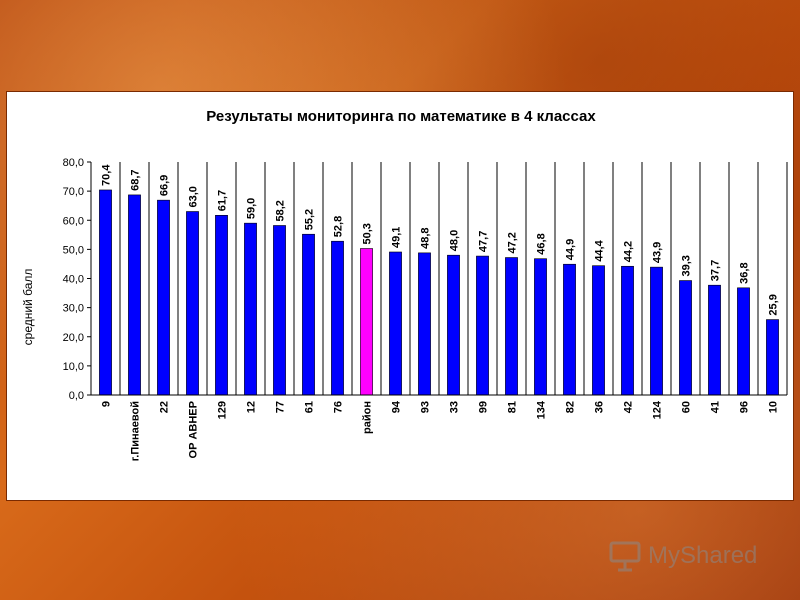  What do you see at coordinates (542, 243) in the screenshot?
I see `data-label: 46,8` at bounding box center [542, 243].